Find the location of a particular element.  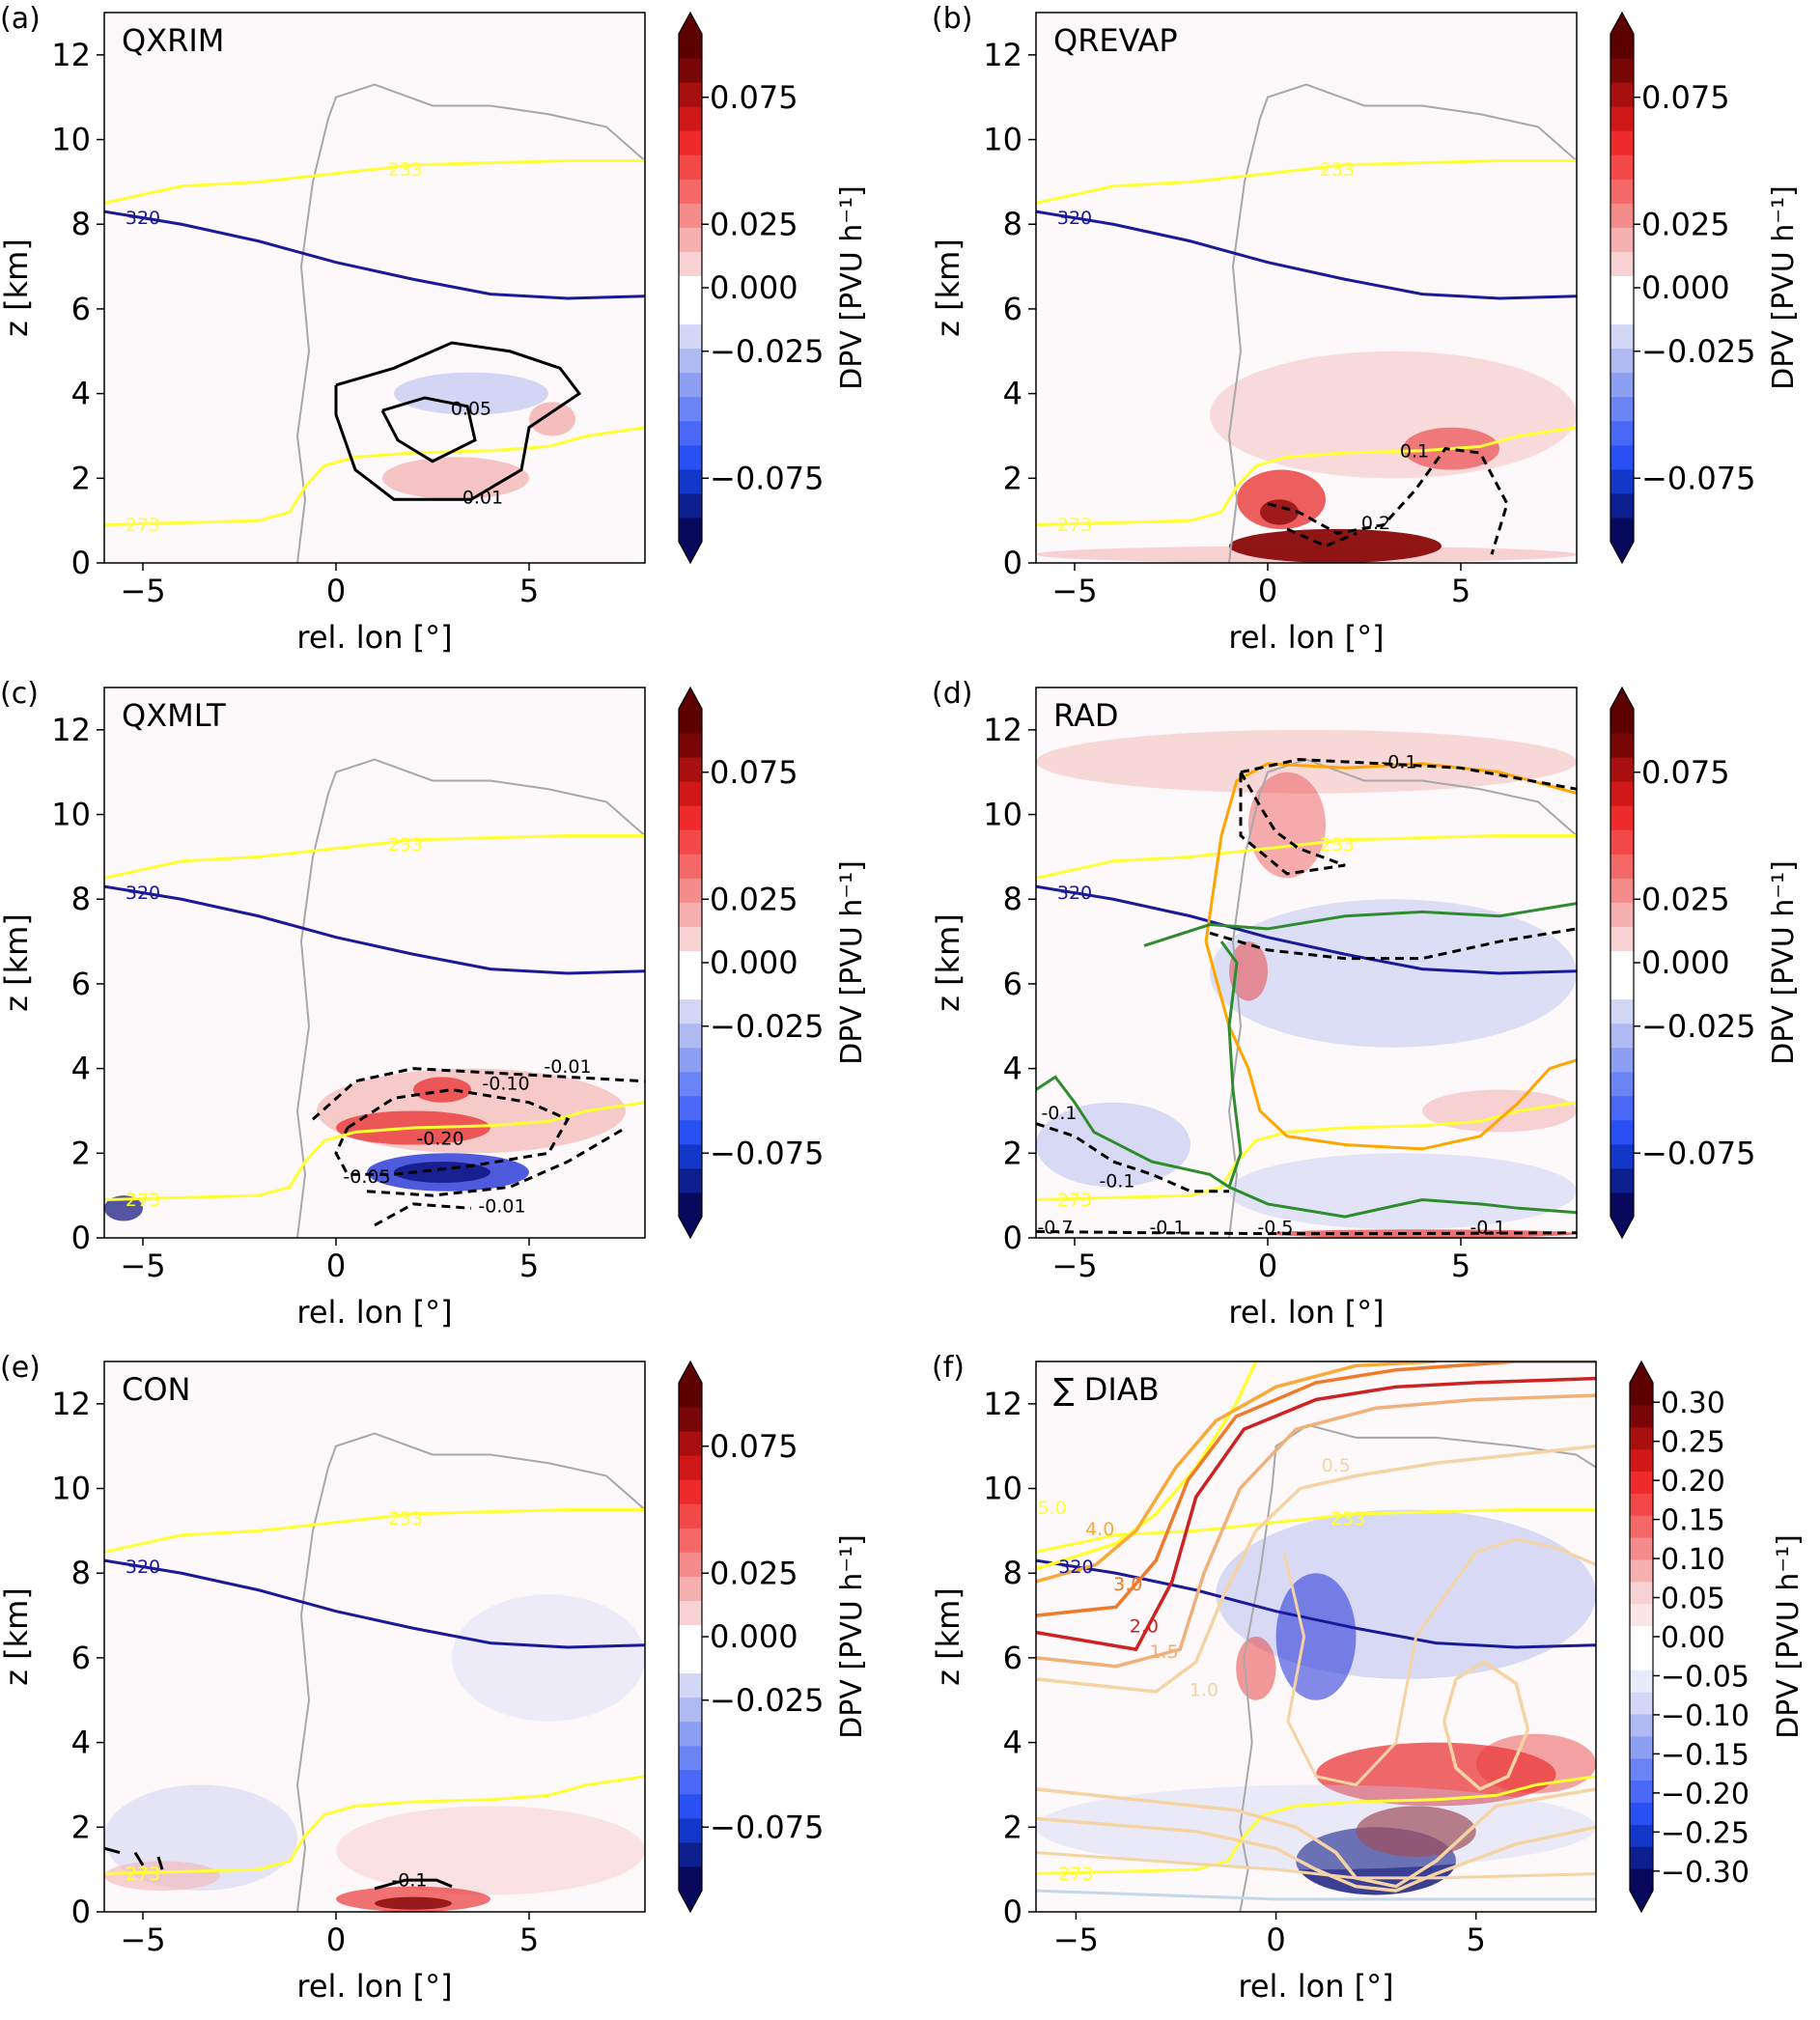

contour-label: -0.20 is located at coordinates (440, 1139).